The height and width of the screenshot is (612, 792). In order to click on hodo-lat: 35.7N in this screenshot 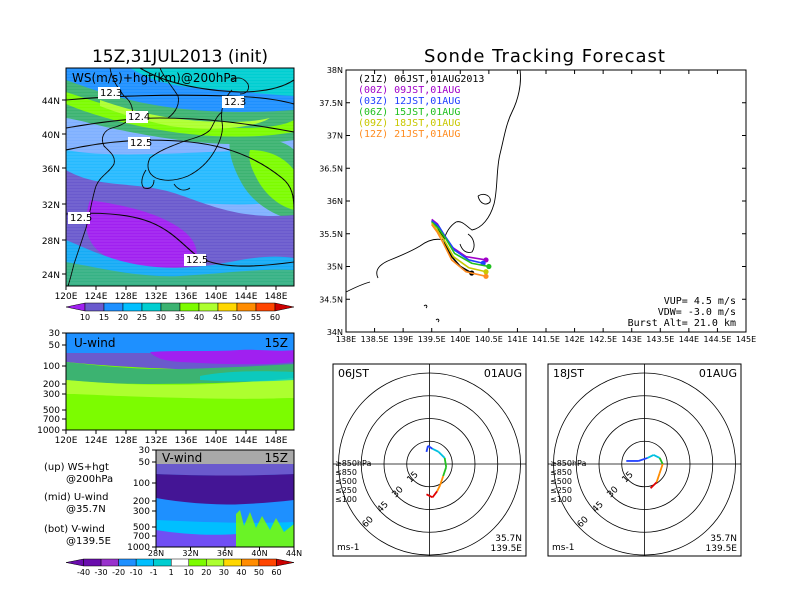, I will do `click(723, 539)`.